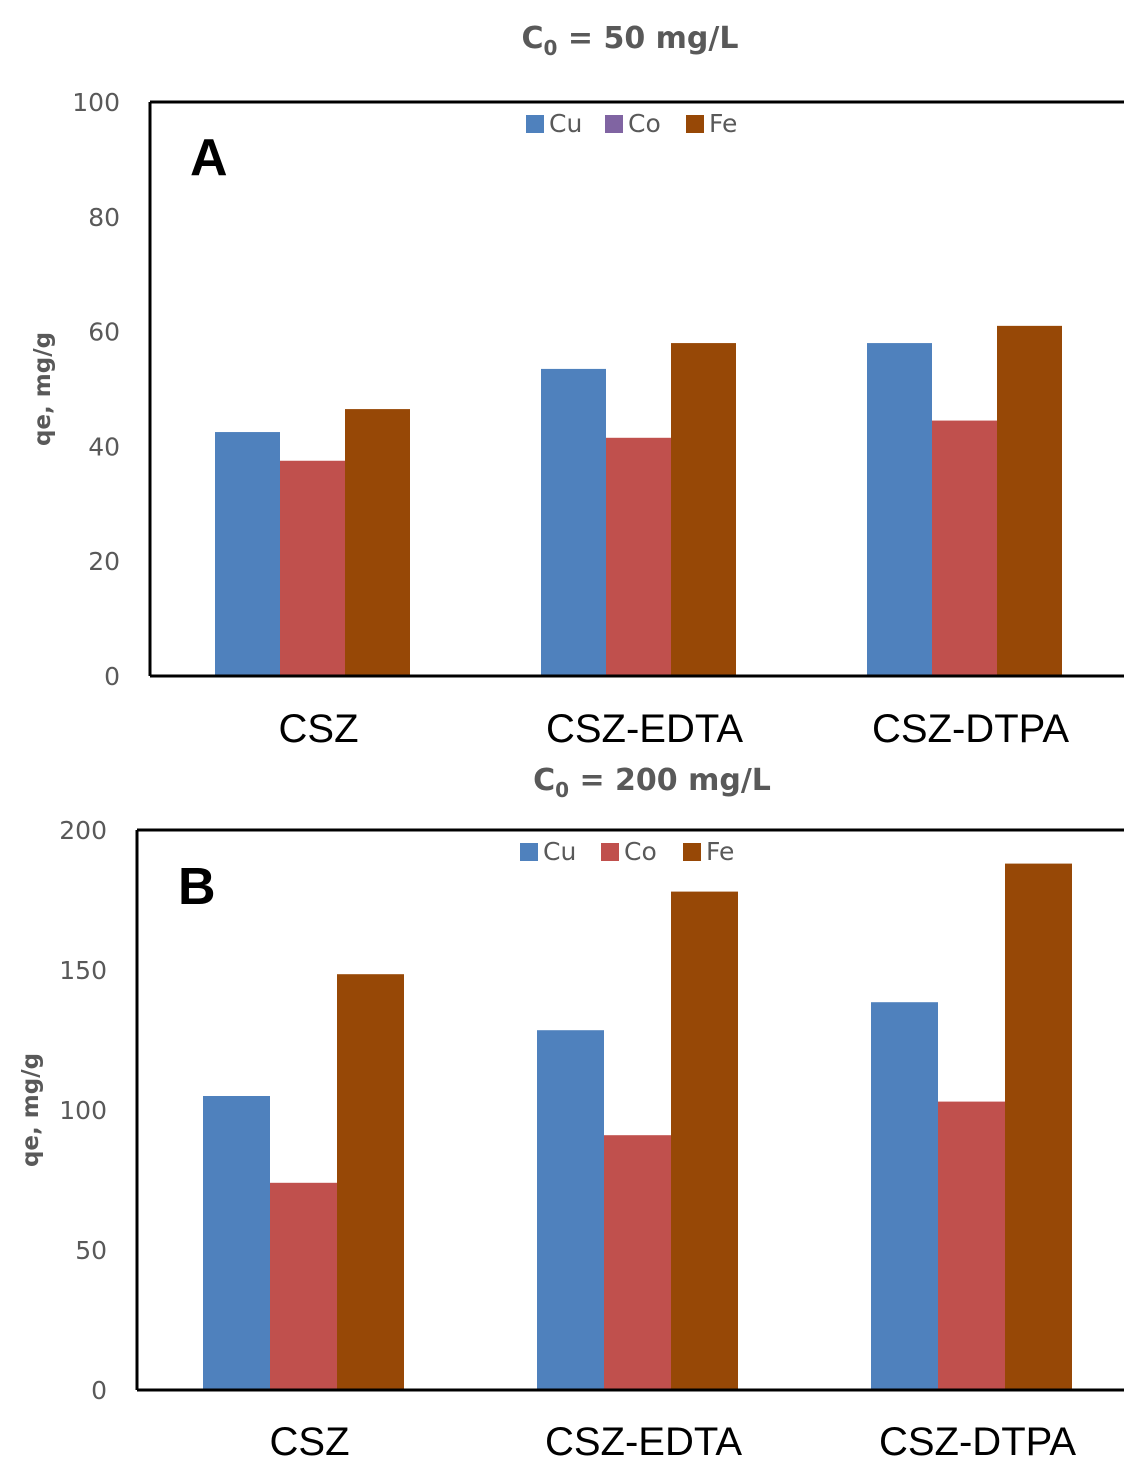  Describe the element at coordinates (112, 676) in the screenshot. I see `chart-a-ytick-label: 0` at that location.